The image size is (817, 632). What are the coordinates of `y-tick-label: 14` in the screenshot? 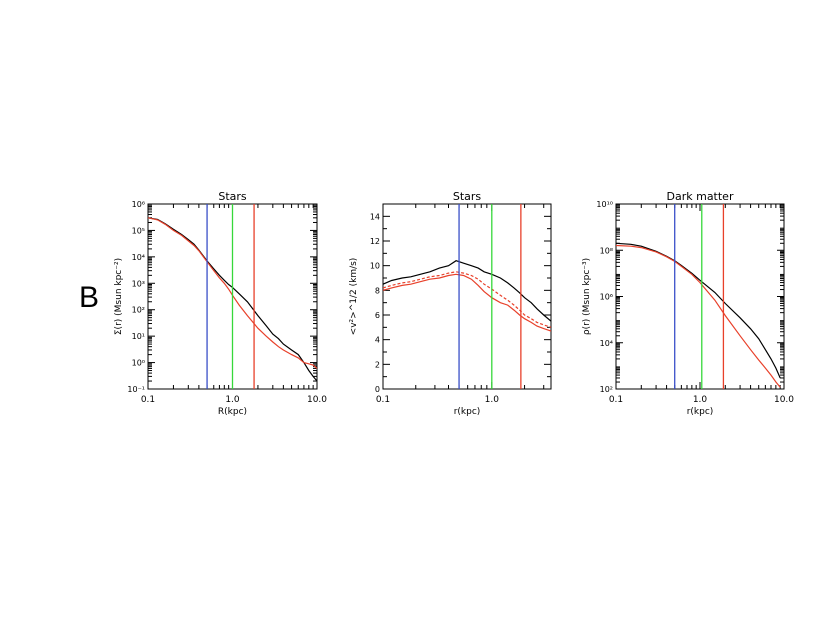 It's located at (375, 216).